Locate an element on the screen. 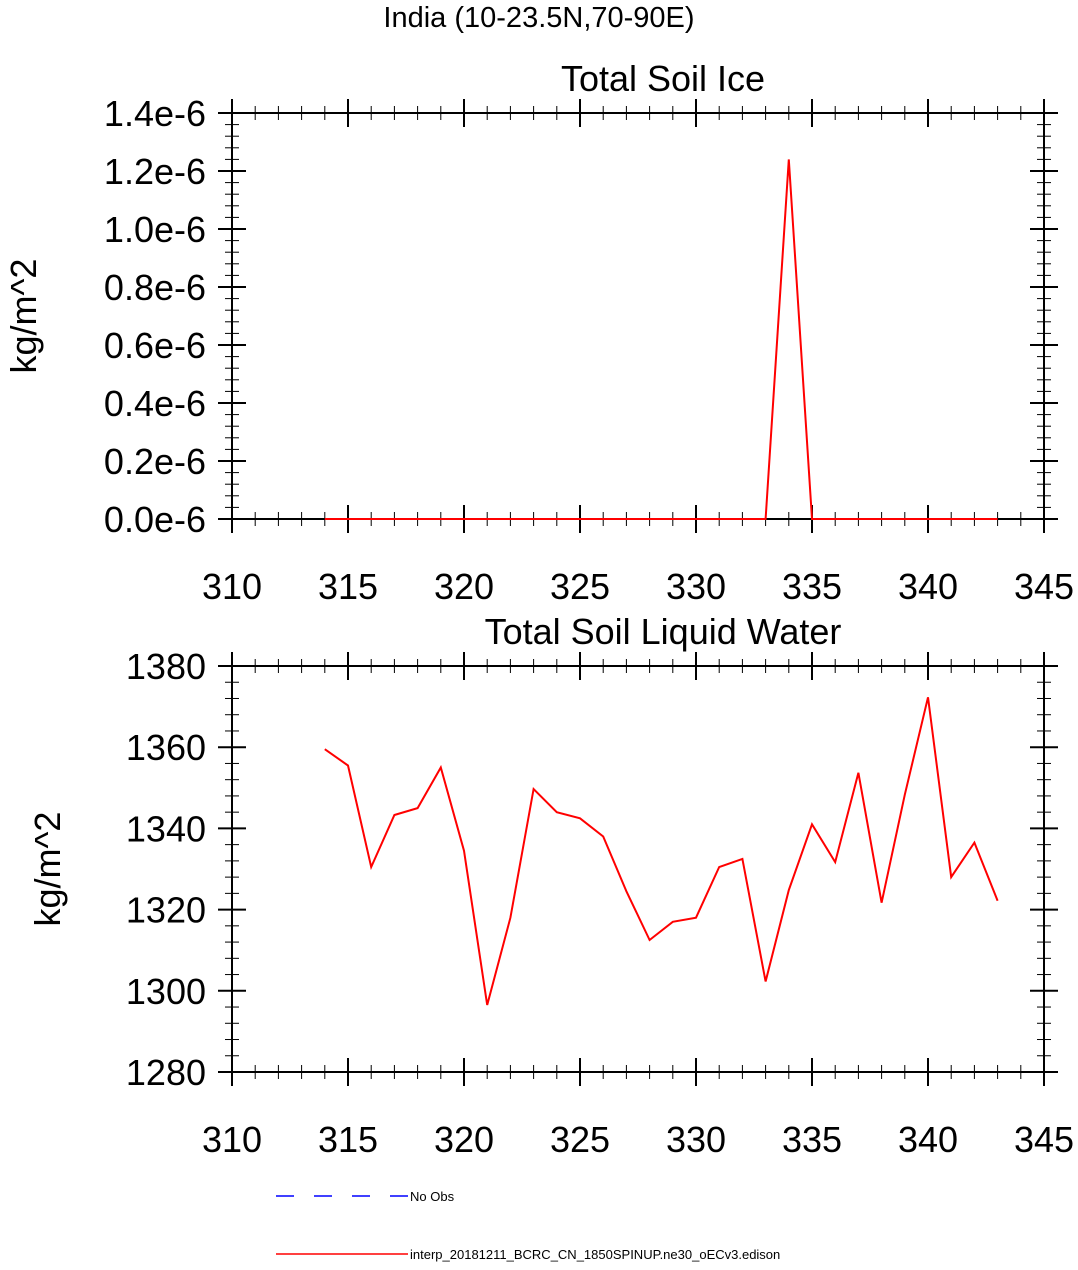  legend-label-1: No Obs is located at coordinates (432, 1196).